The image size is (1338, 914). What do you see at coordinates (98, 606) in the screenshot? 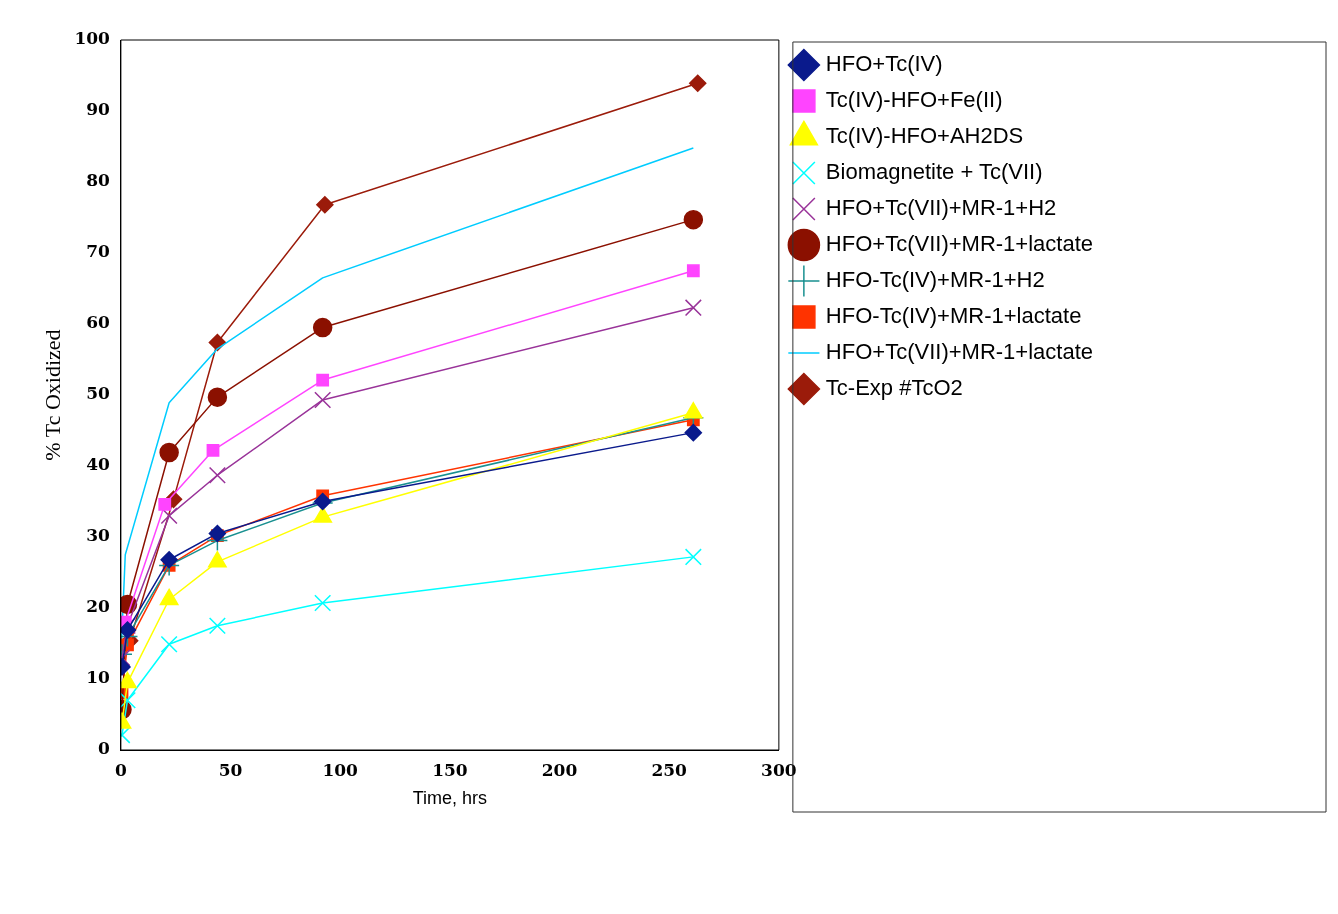
I see `y-tick-label: 20` at bounding box center [98, 606].